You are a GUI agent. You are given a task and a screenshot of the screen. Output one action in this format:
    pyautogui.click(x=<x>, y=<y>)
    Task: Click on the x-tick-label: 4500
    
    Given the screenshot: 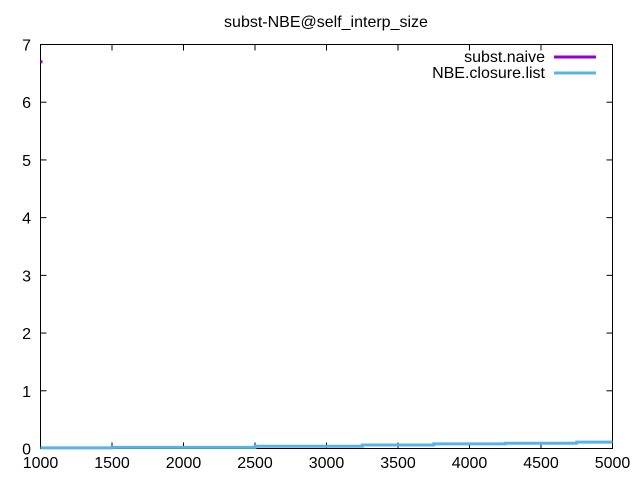 What is the action you would take?
    pyautogui.click(x=541, y=463)
    